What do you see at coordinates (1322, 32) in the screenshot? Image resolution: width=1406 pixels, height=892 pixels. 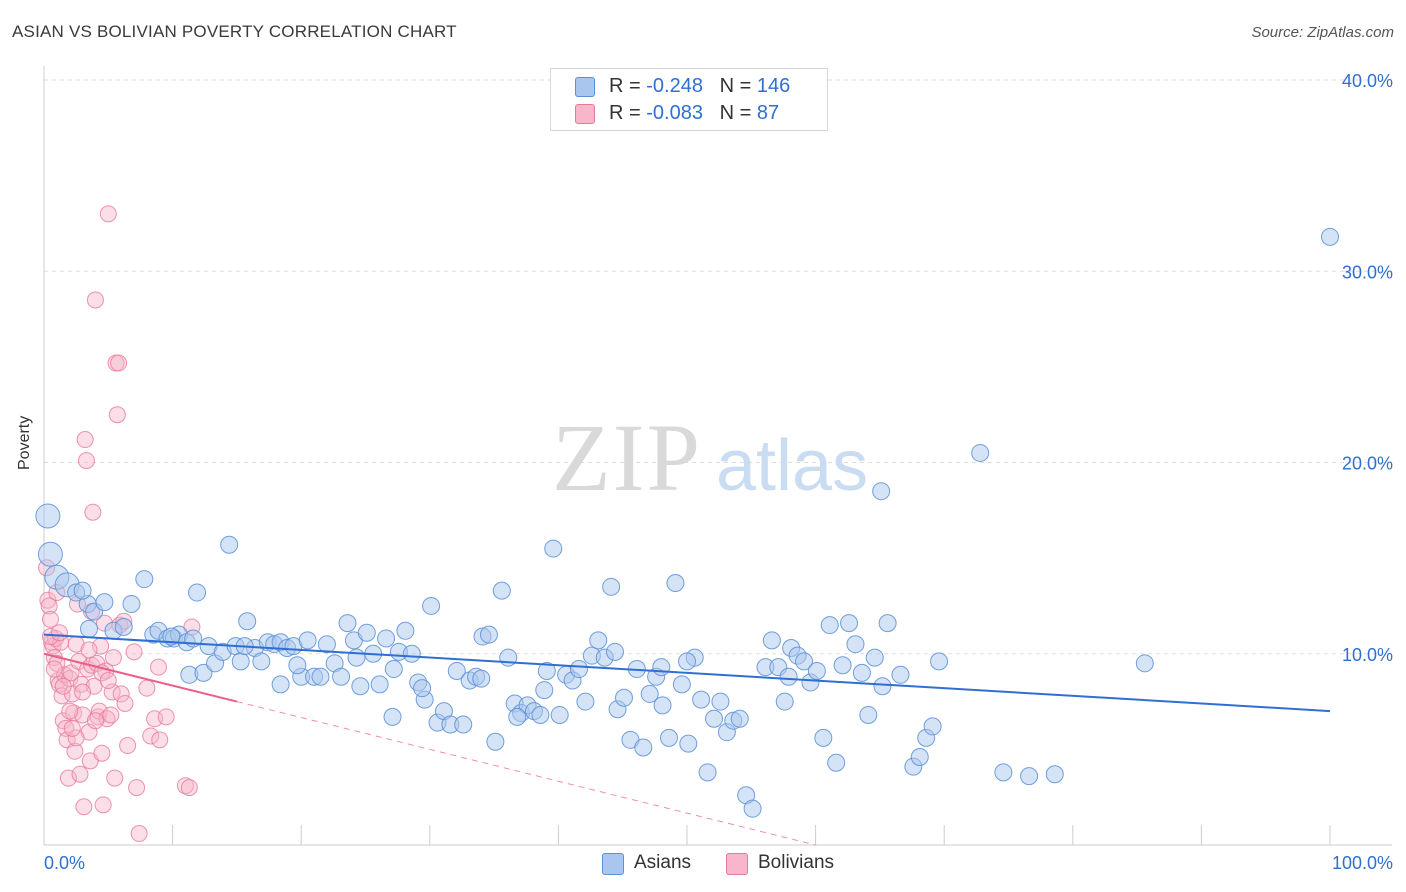 I see `source-label: Source: ZipAtlas.com` at bounding box center [1322, 32].